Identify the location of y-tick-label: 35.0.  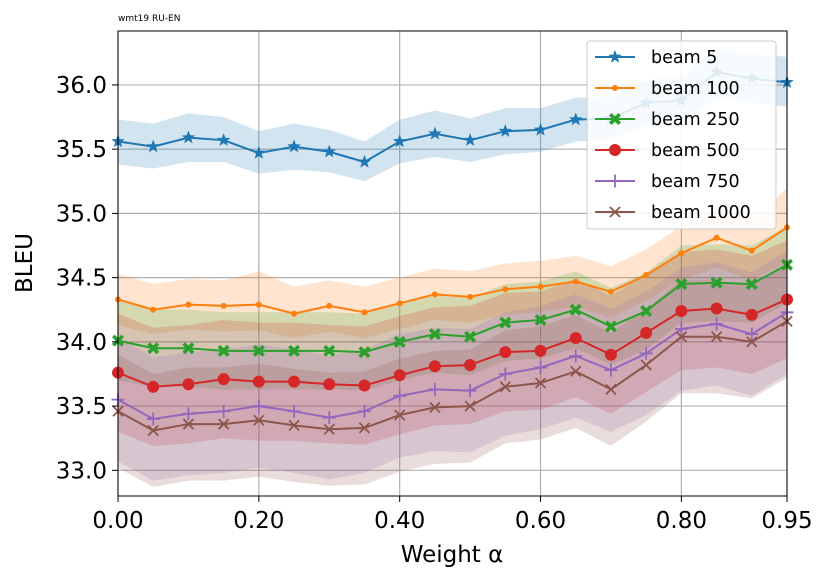
(81, 214).